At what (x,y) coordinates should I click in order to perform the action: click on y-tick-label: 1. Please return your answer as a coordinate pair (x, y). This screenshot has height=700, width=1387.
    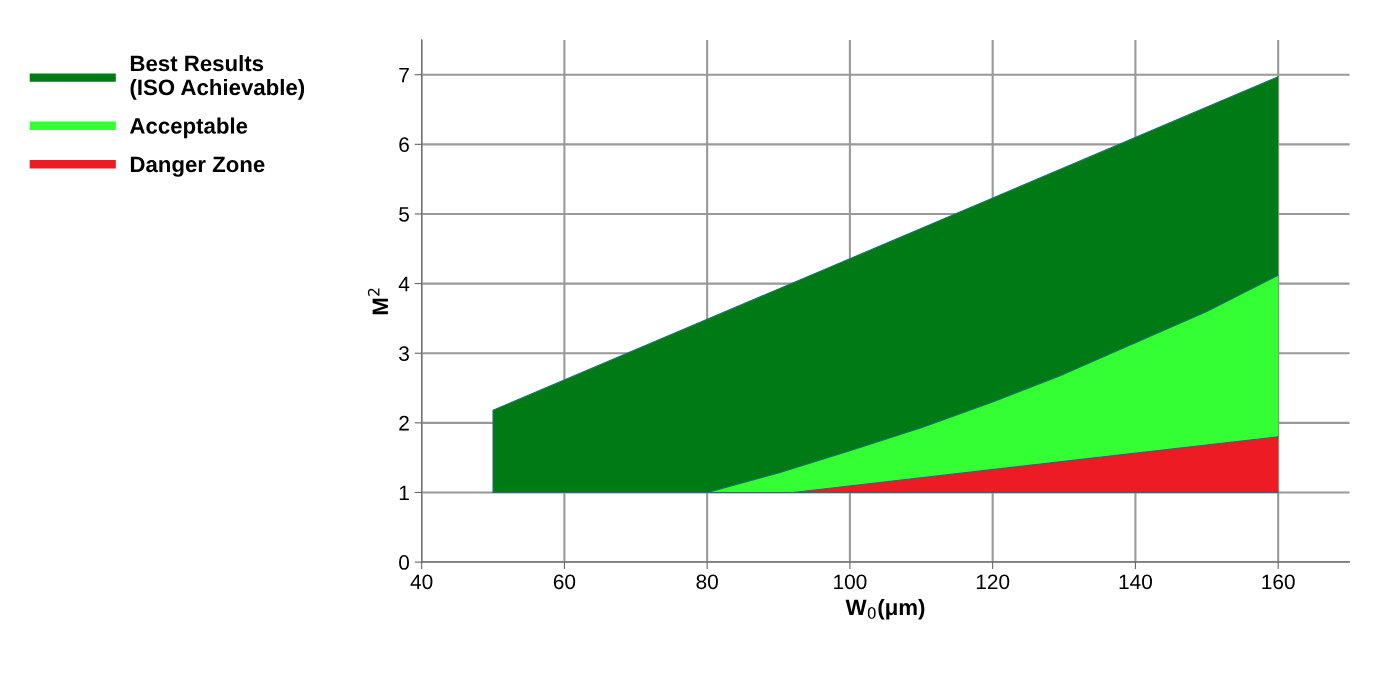
    Looking at the image, I should click on (404, 493).